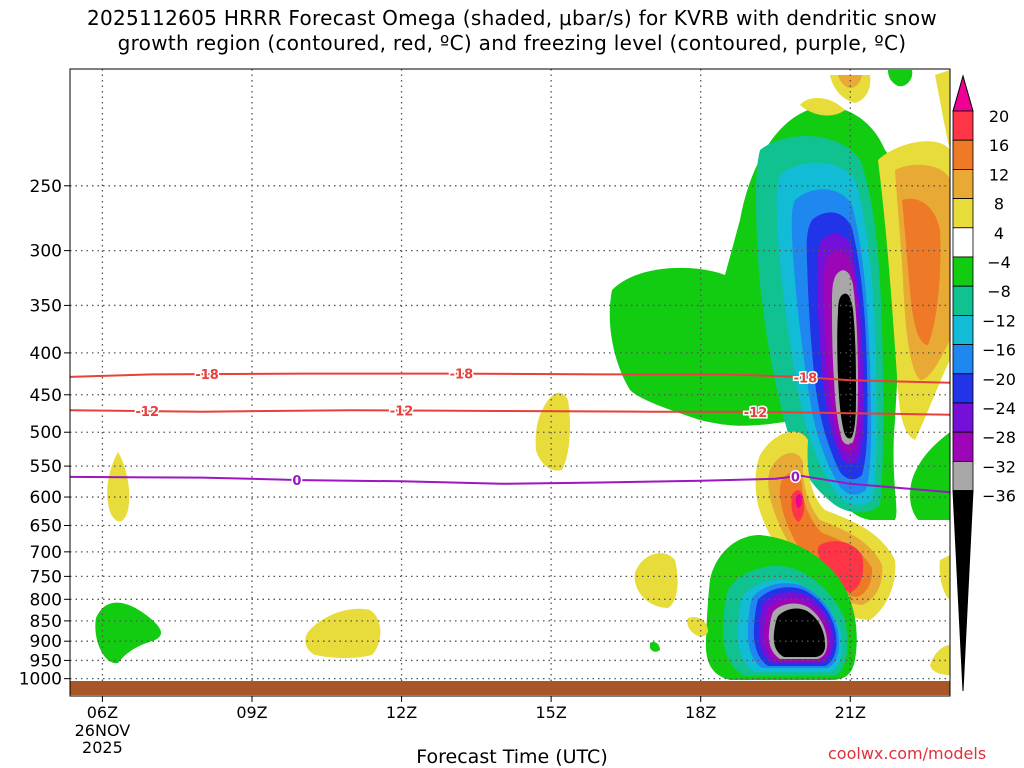 This screenshot has height=768, width=1024. What do you see at coordinates (46, 577) in the screenshot?
I see `y-tick-label: 750` at bounding box center [46, 577].